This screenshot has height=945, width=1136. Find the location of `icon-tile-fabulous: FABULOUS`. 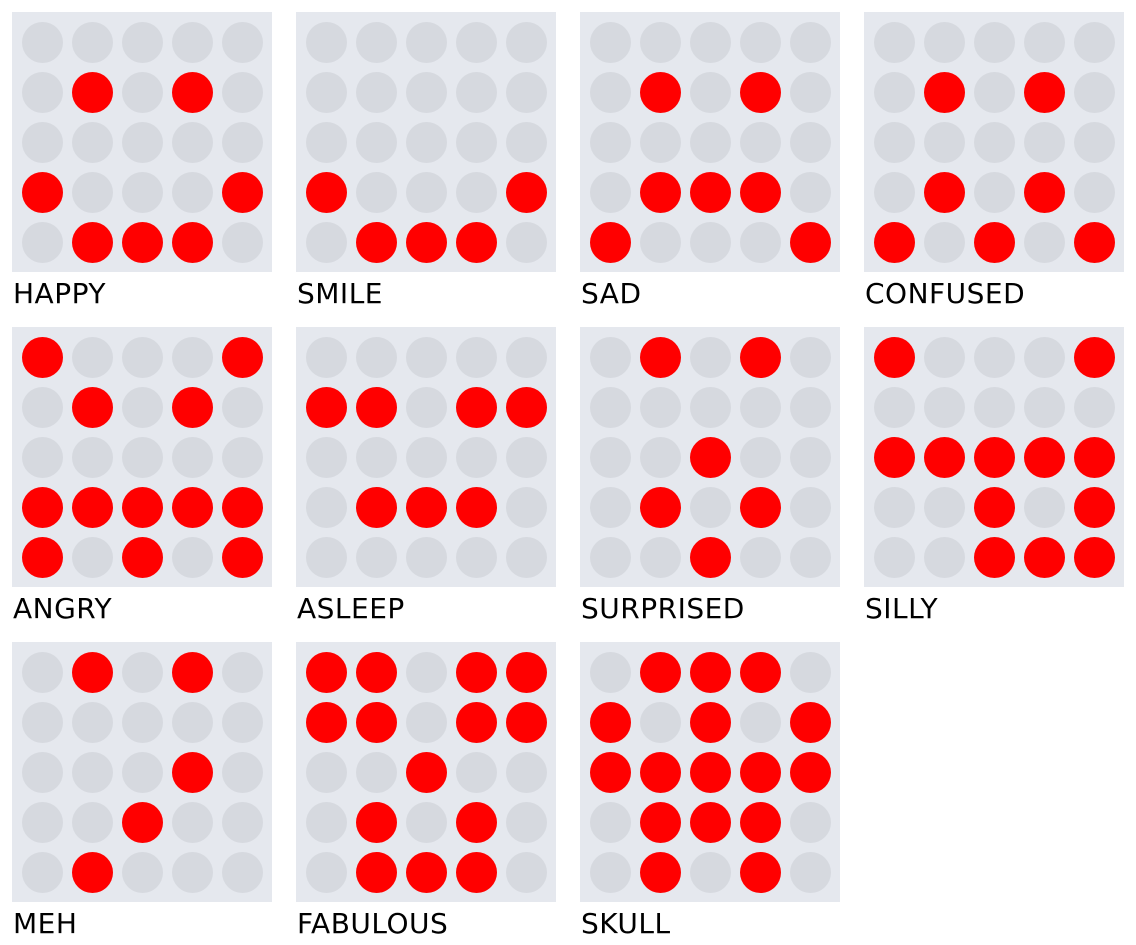

icon-tile-fabulous: FABULOUS is located at coordinates (426, 791).